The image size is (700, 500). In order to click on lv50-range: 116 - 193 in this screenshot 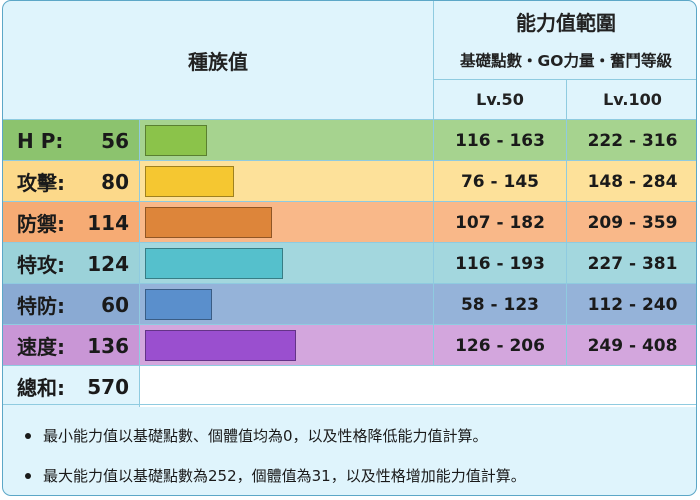, I will do `click(499, 263)`.